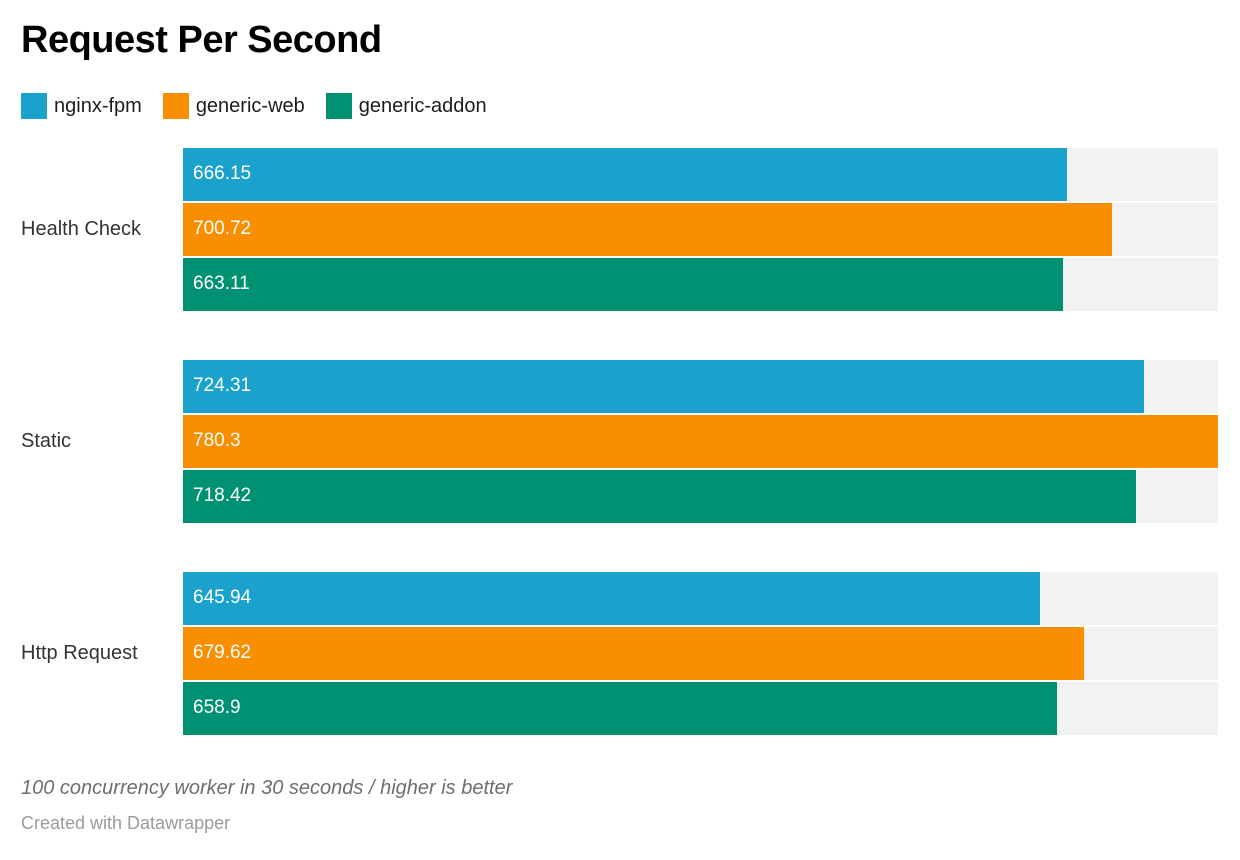 This screenshot has width=1240, height=860. Describe the element at coordinates (623, 284) in the screenshot. I see `bar-generic-addon: 663.11` at that location.